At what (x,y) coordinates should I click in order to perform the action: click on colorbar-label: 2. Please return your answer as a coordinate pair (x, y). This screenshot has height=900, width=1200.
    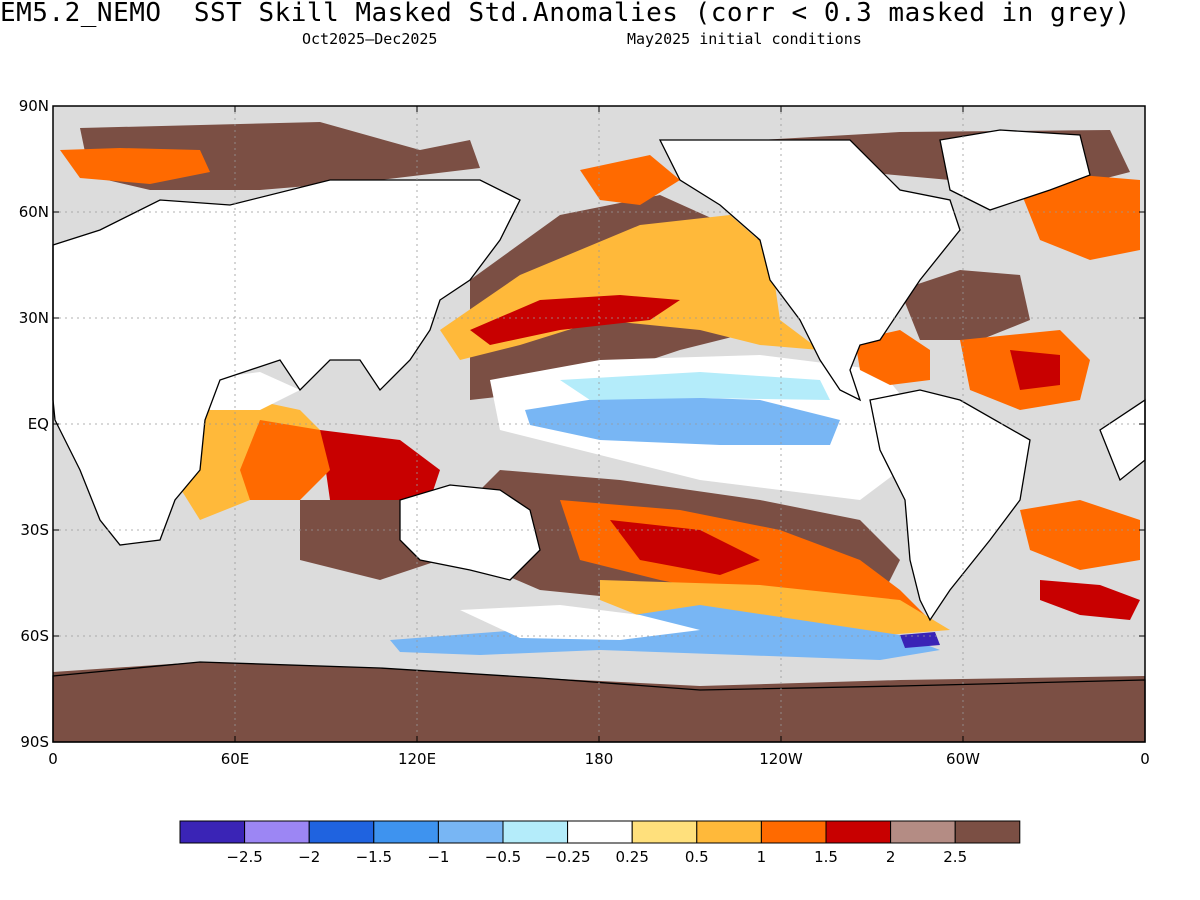
    Looking at the image, I should click on (891, 857).